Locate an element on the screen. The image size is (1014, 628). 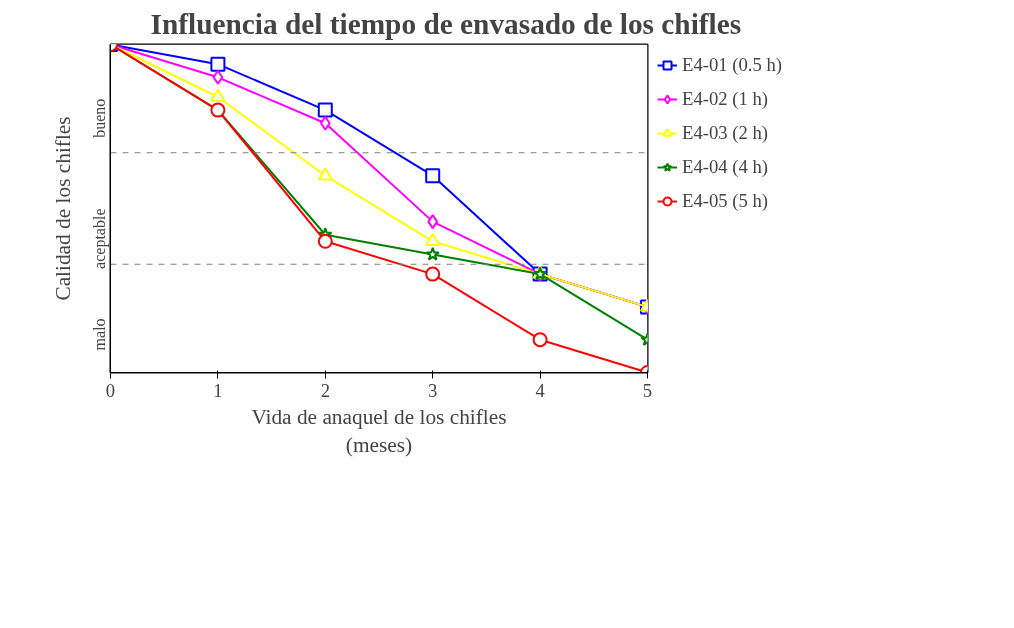
legend-label: E4-01 (0.5 h) is located at coordinates (732, 65).